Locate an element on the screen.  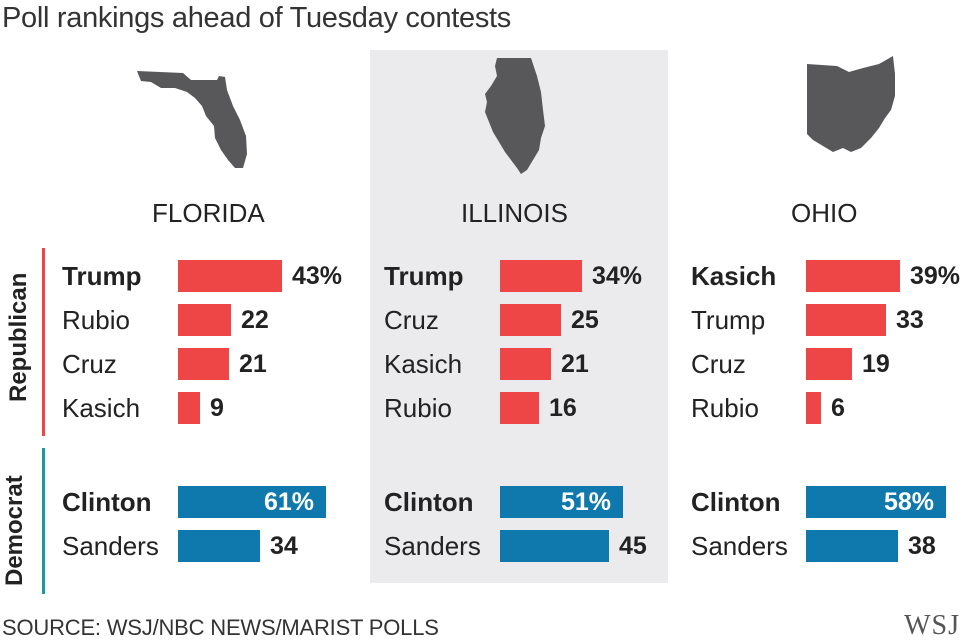
republican-rule is located at coordinates (43, 342).